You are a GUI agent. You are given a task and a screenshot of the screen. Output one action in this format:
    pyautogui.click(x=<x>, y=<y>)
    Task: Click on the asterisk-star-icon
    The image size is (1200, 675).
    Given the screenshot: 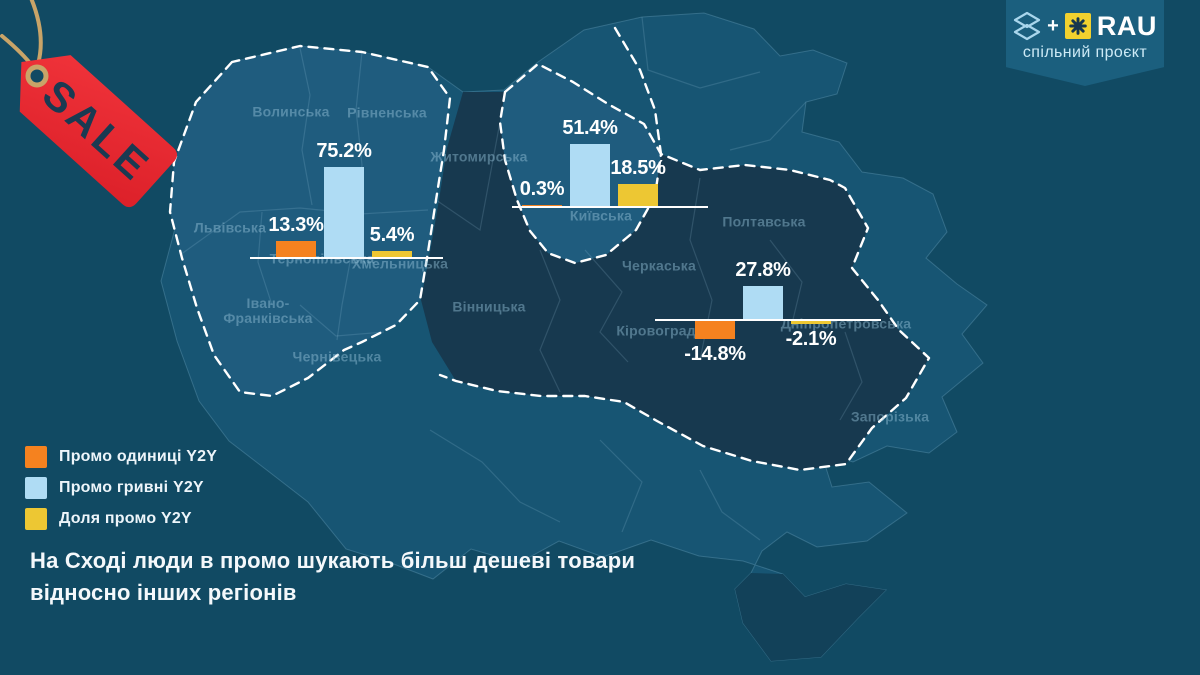 What is the action you would take?
    pyautogui.click(x=1077, y=26)
    